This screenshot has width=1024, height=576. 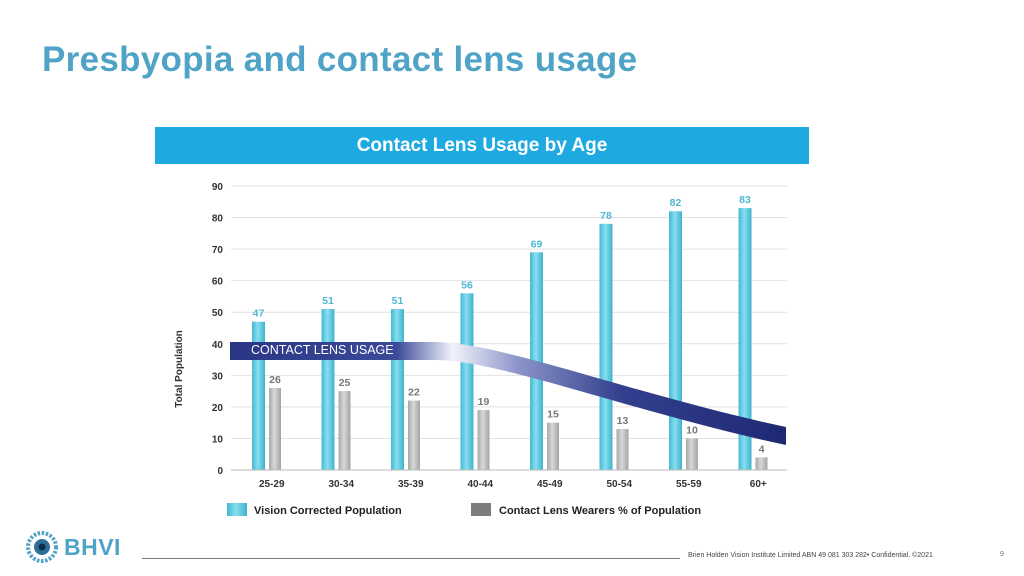 What do you see at coordinates (218, 376) in the screenshot?
I see `y-tick-label: 30` at bounding box center [218, 376].